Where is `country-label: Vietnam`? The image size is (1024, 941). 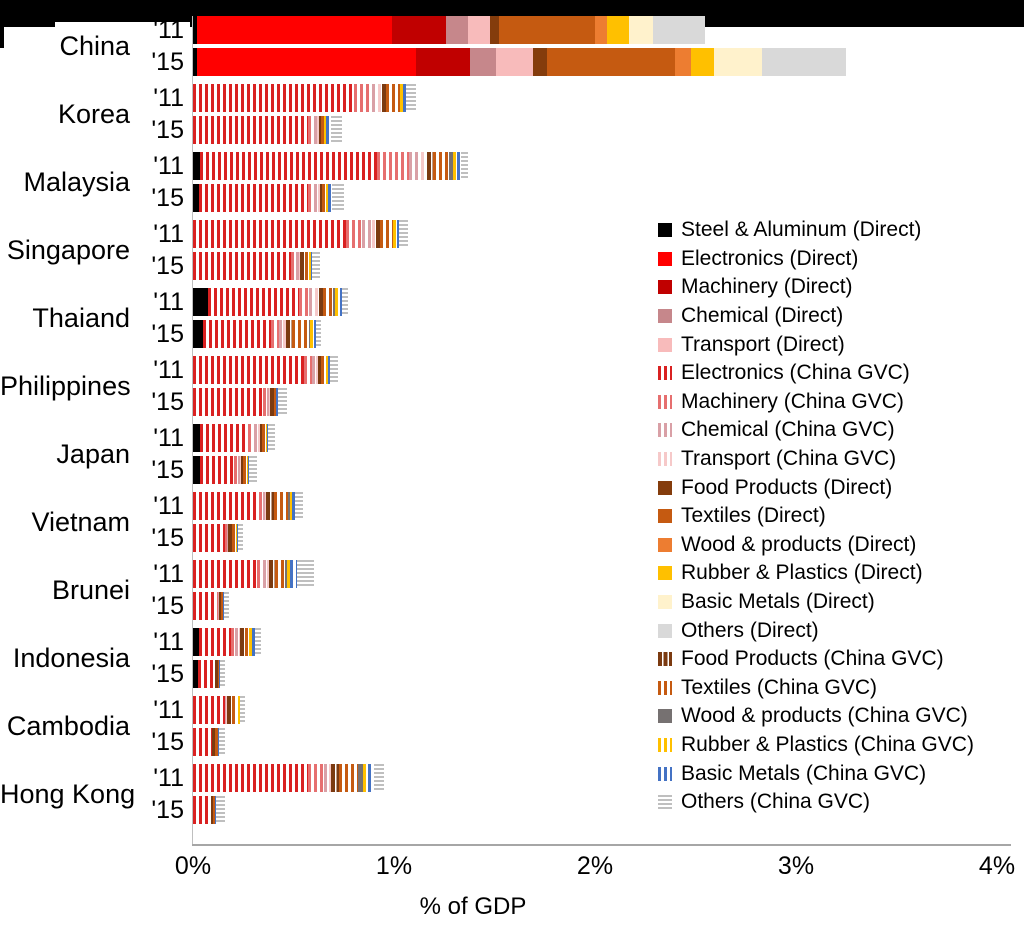 country-label: Vietnam is located at coordinates (80, 522).